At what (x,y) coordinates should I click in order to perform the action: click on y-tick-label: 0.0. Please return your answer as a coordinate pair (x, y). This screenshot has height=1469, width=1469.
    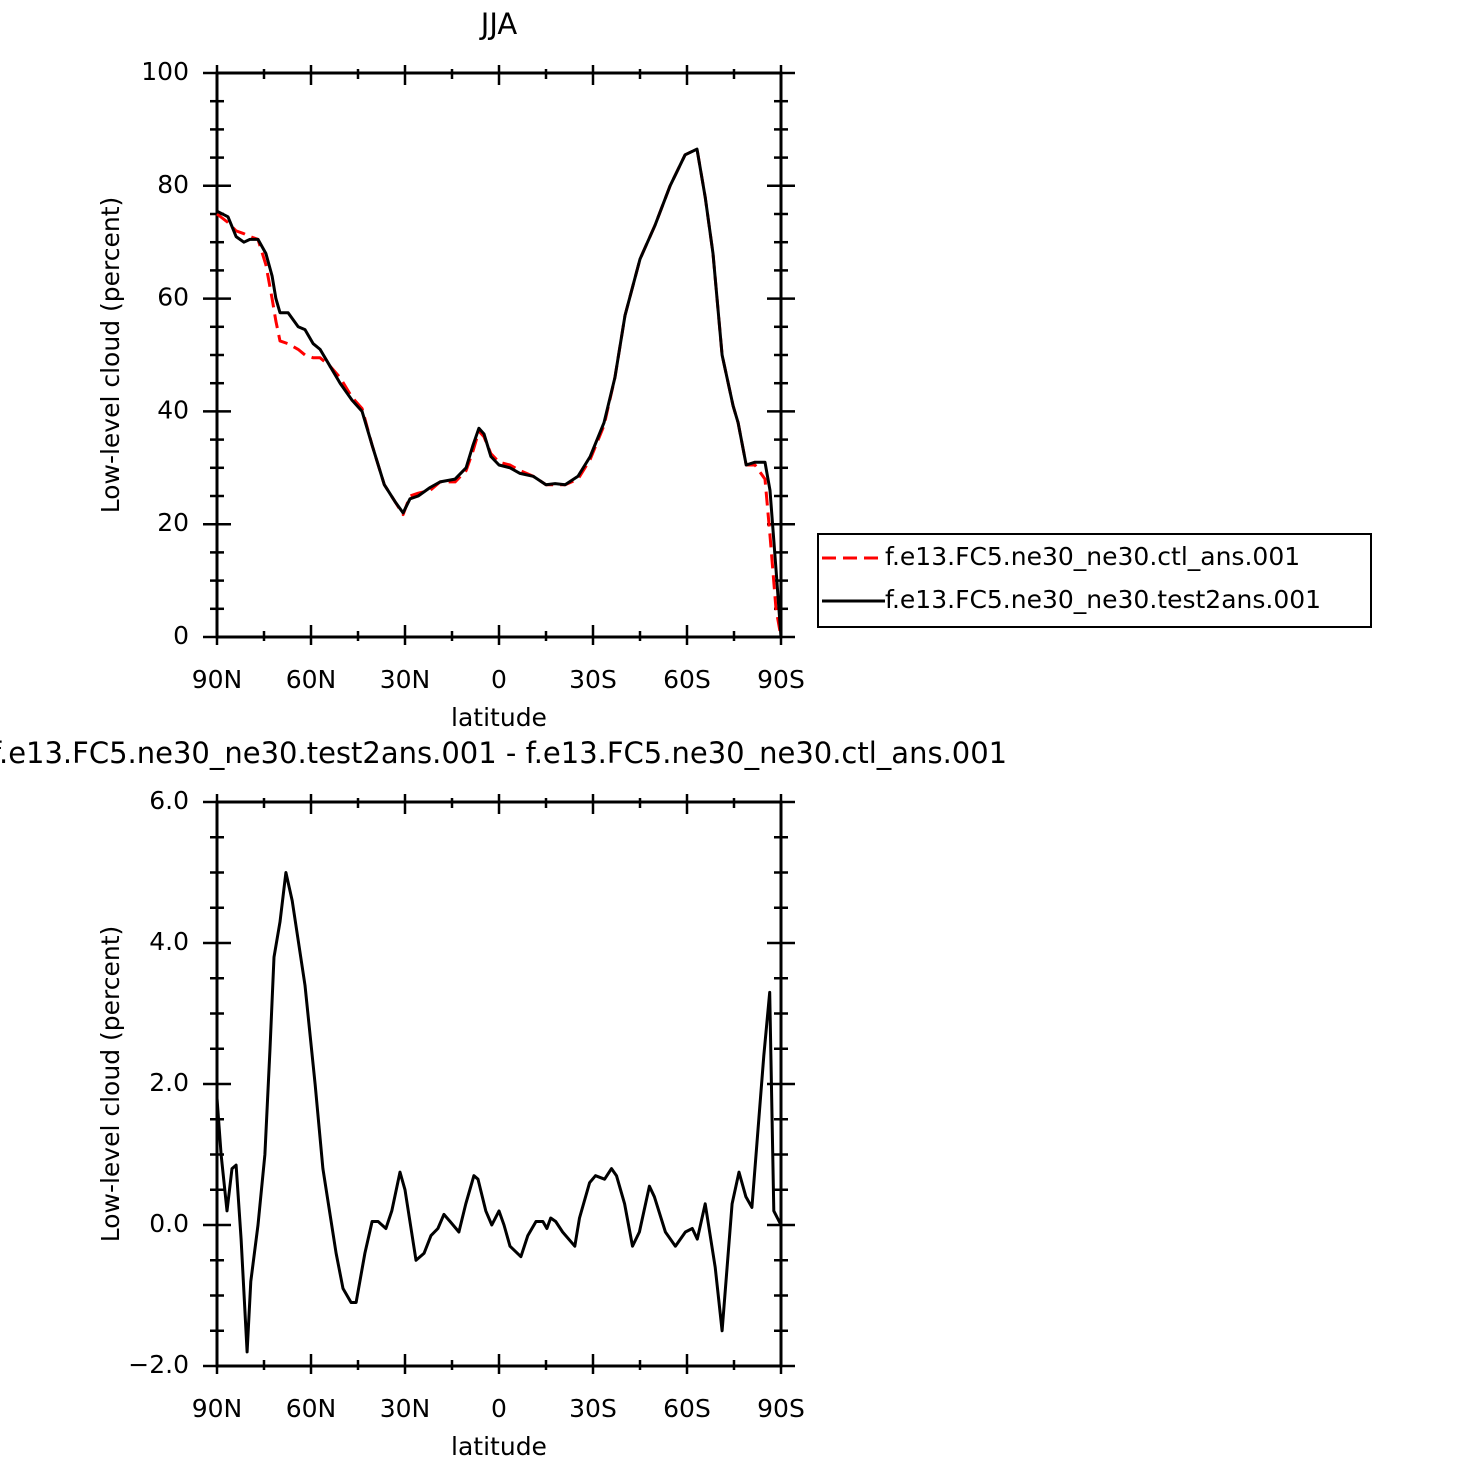
    Looking at the image, I should click on (169, 1223).